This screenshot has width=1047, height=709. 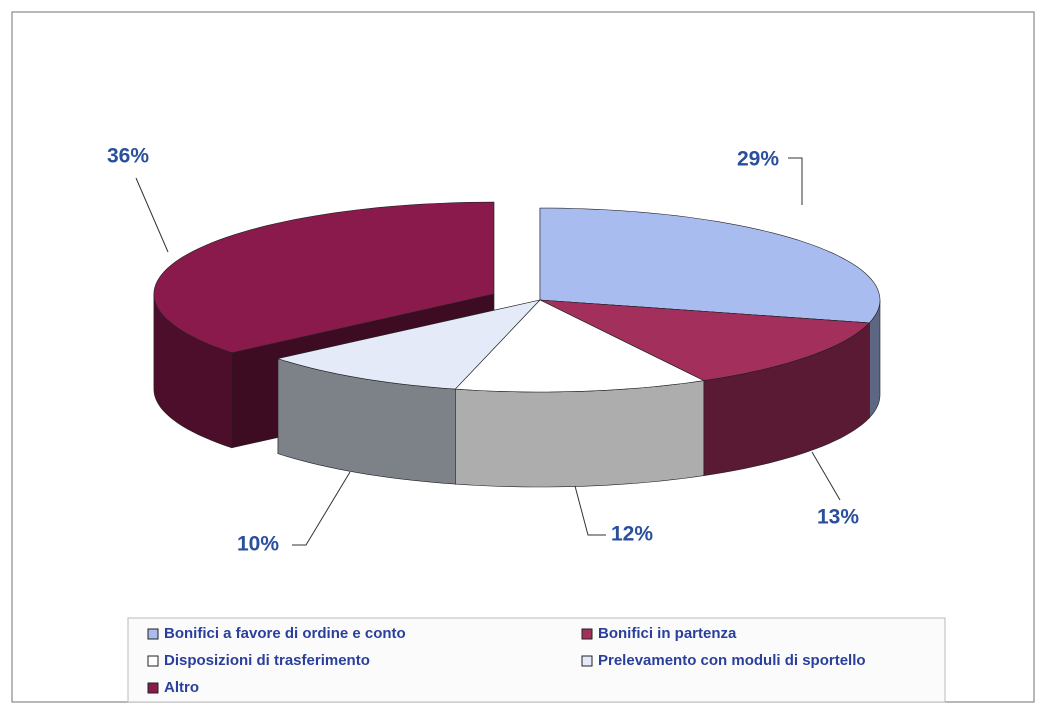 What do you see at coordinates (258, 544) in the screenshot?
I see `data-label: 10%` at bounding box center [258, 544].